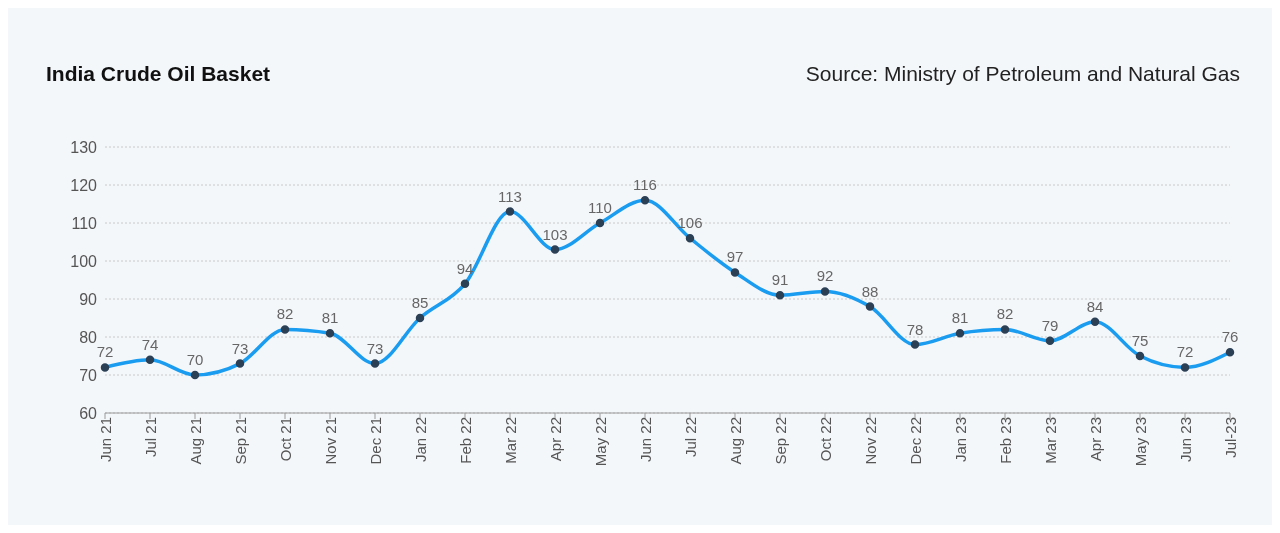  Describe the element at coordinates (555, 439) in the screenshot. I see `x-tick-label: Apr 22` at that location.